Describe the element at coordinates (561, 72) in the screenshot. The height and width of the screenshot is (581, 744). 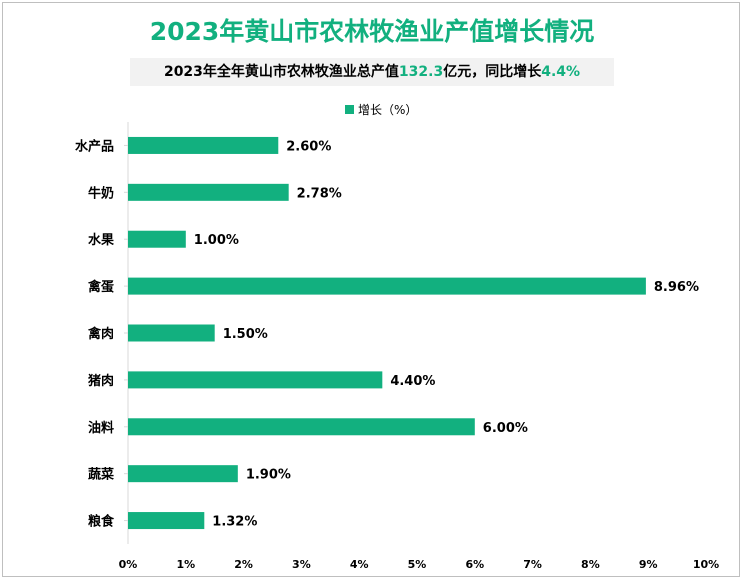
I see `subtitle-growth-value: 4.4%` at that location.